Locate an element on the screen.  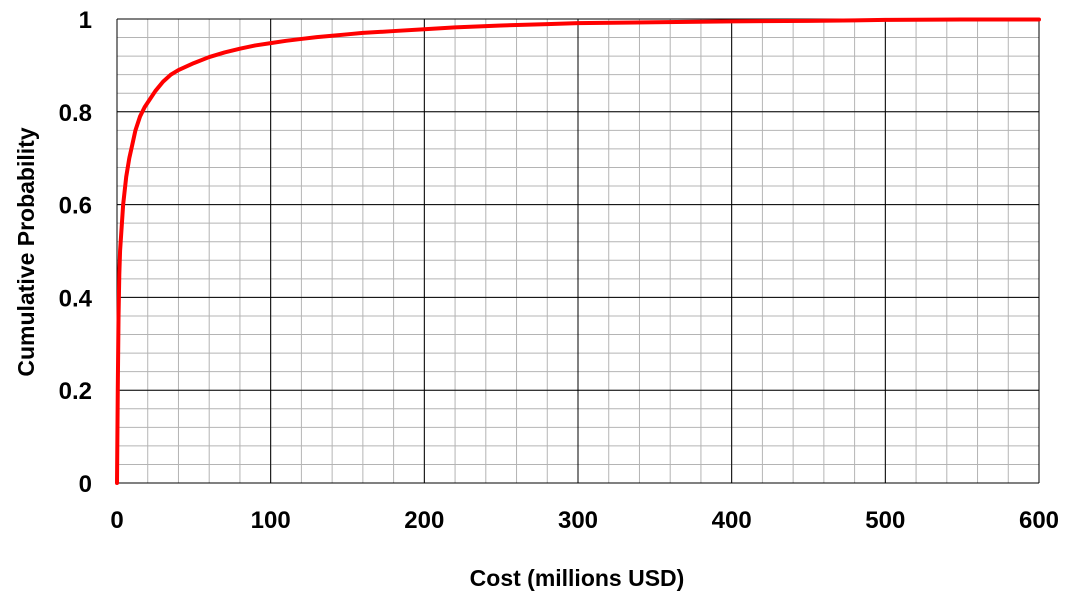
y-tick-label: 0.4 is located at coordinates (76, 298).